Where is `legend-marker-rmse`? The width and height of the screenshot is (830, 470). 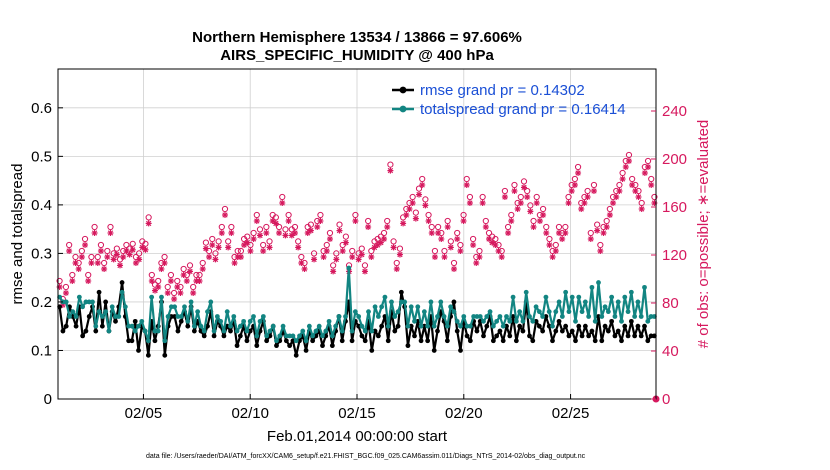
legend-marker-rmse is located at coordinates (403, 90).